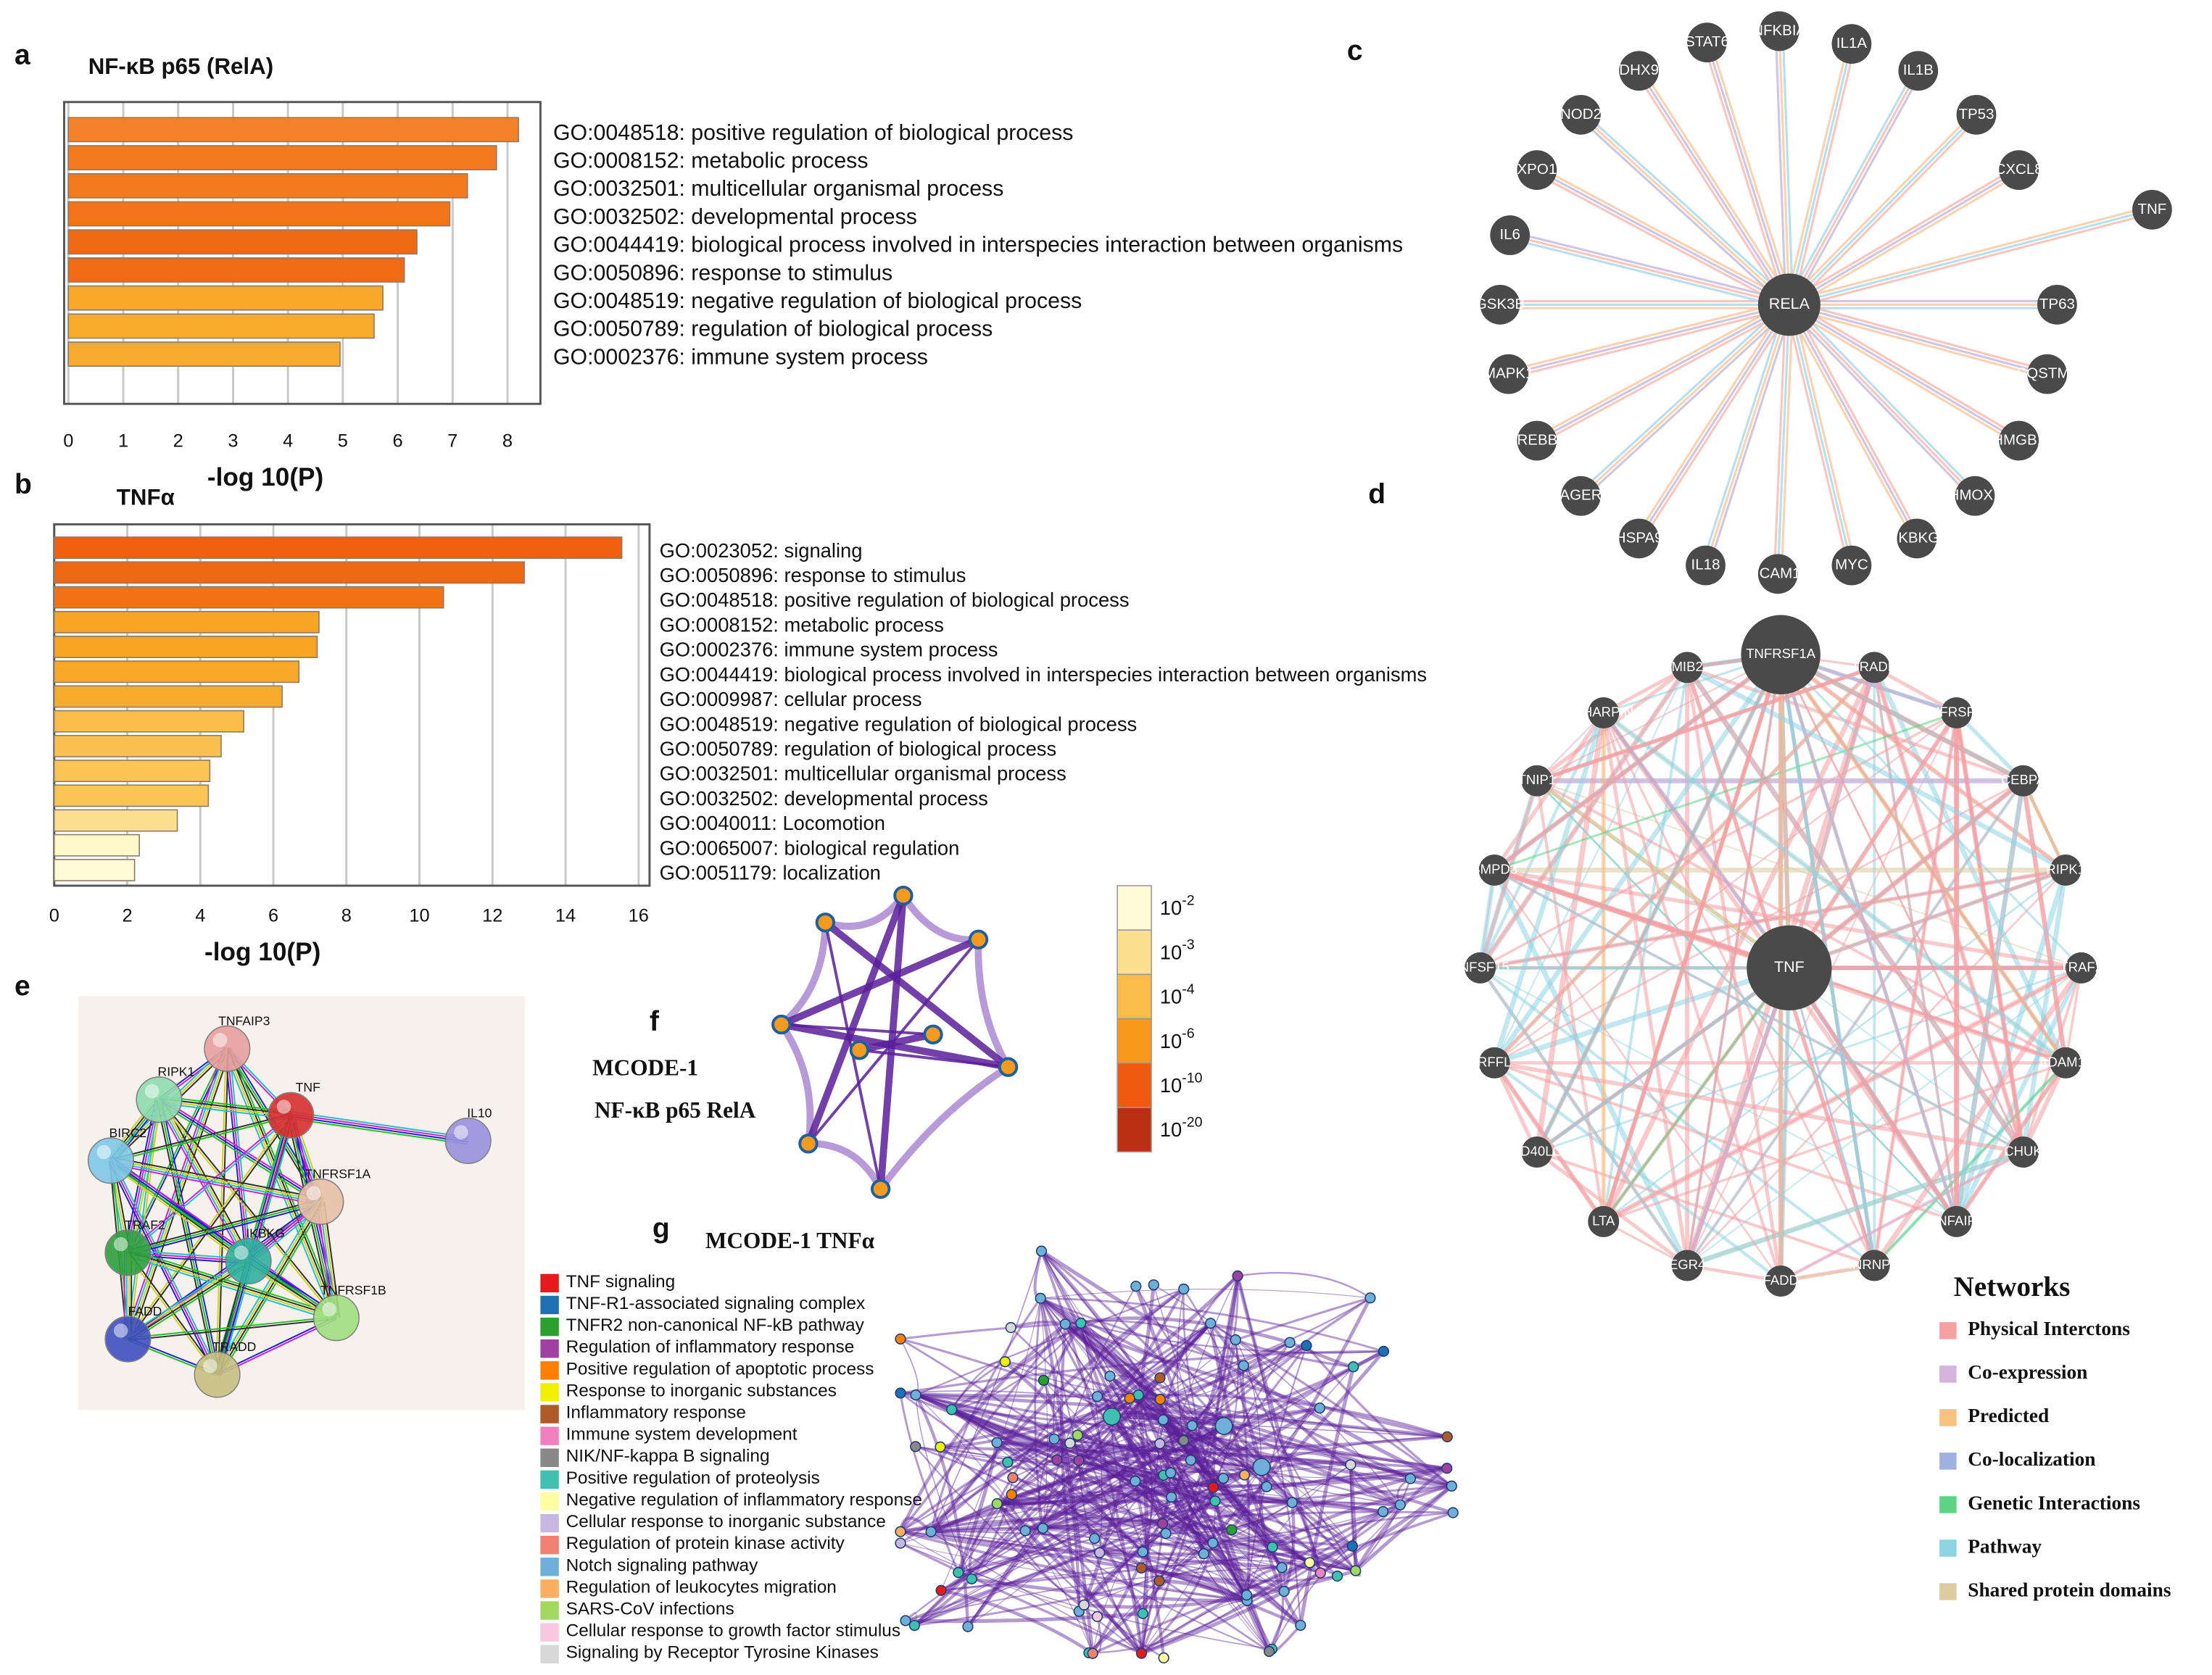  I want to click on x-tick-label: 8, so click(507, 441).